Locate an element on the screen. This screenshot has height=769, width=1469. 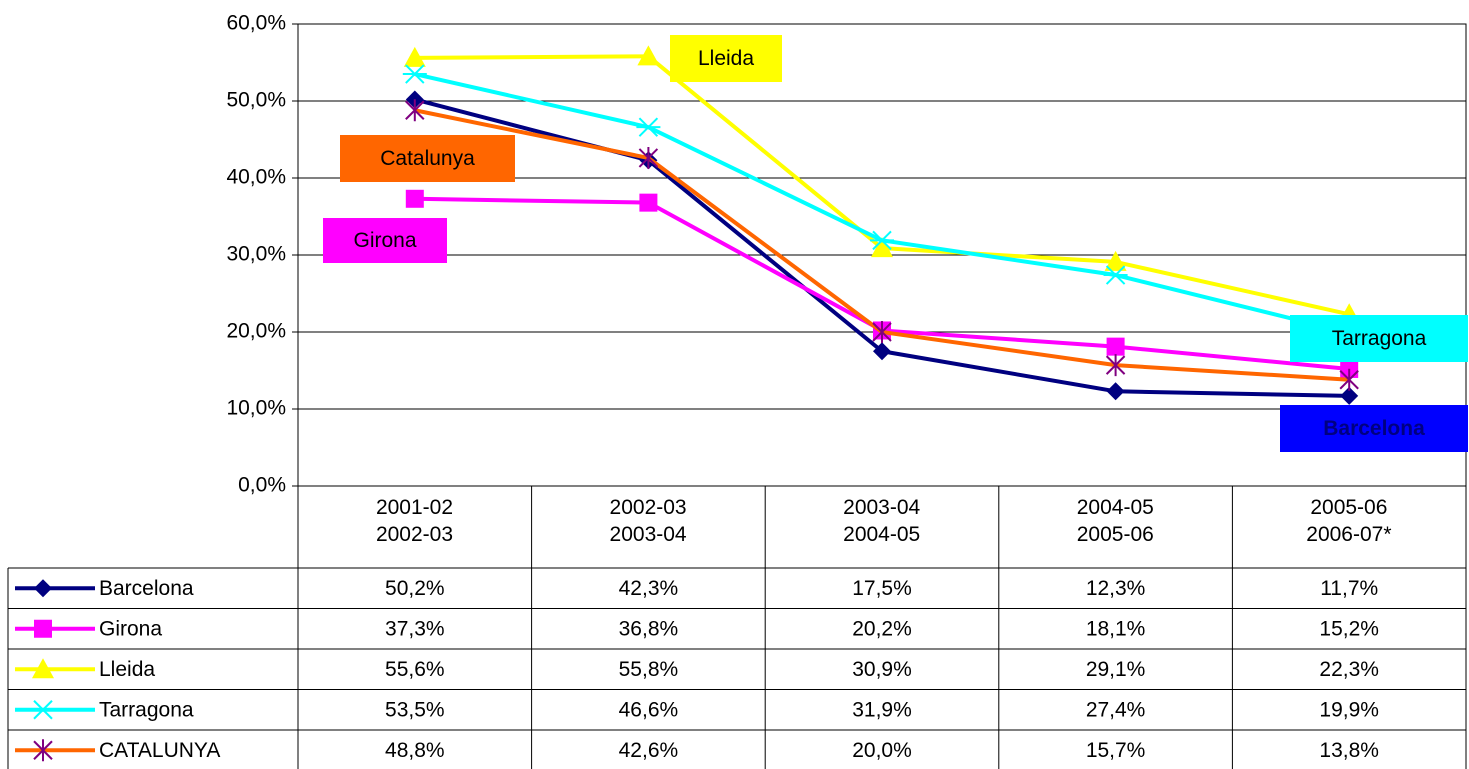
table-value: 55,6% is located at coordinates (415, 669).